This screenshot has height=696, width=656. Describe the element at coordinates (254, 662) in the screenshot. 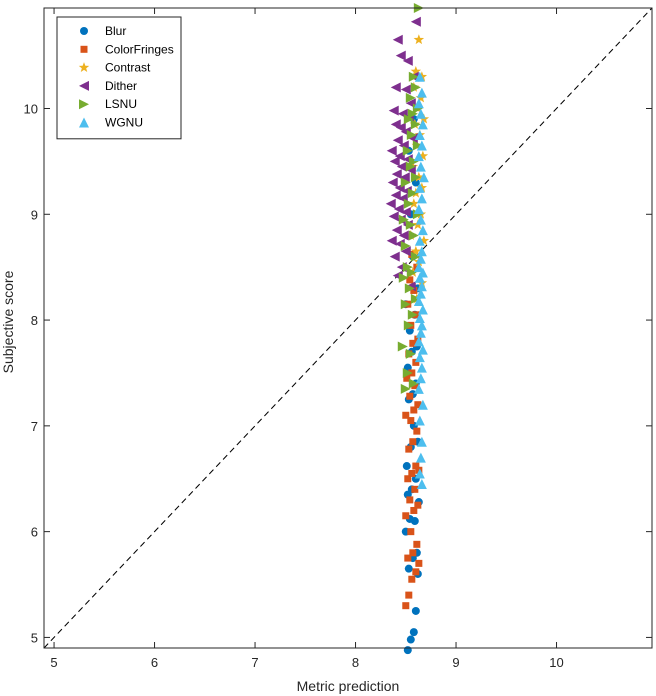

I see `x-tick-label: 7` at that location.